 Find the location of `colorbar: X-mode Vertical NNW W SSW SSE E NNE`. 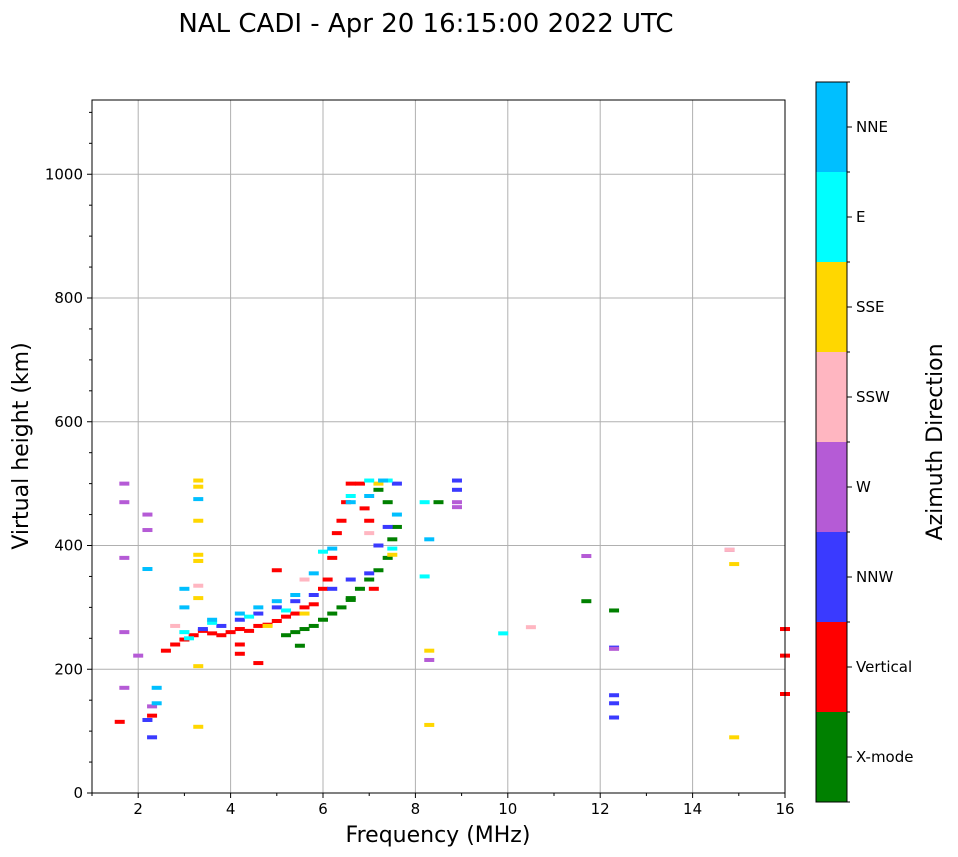

colorbar: X-mode Vertical NNW W SSW SSE E NNE is located at coordinates (864, 442).